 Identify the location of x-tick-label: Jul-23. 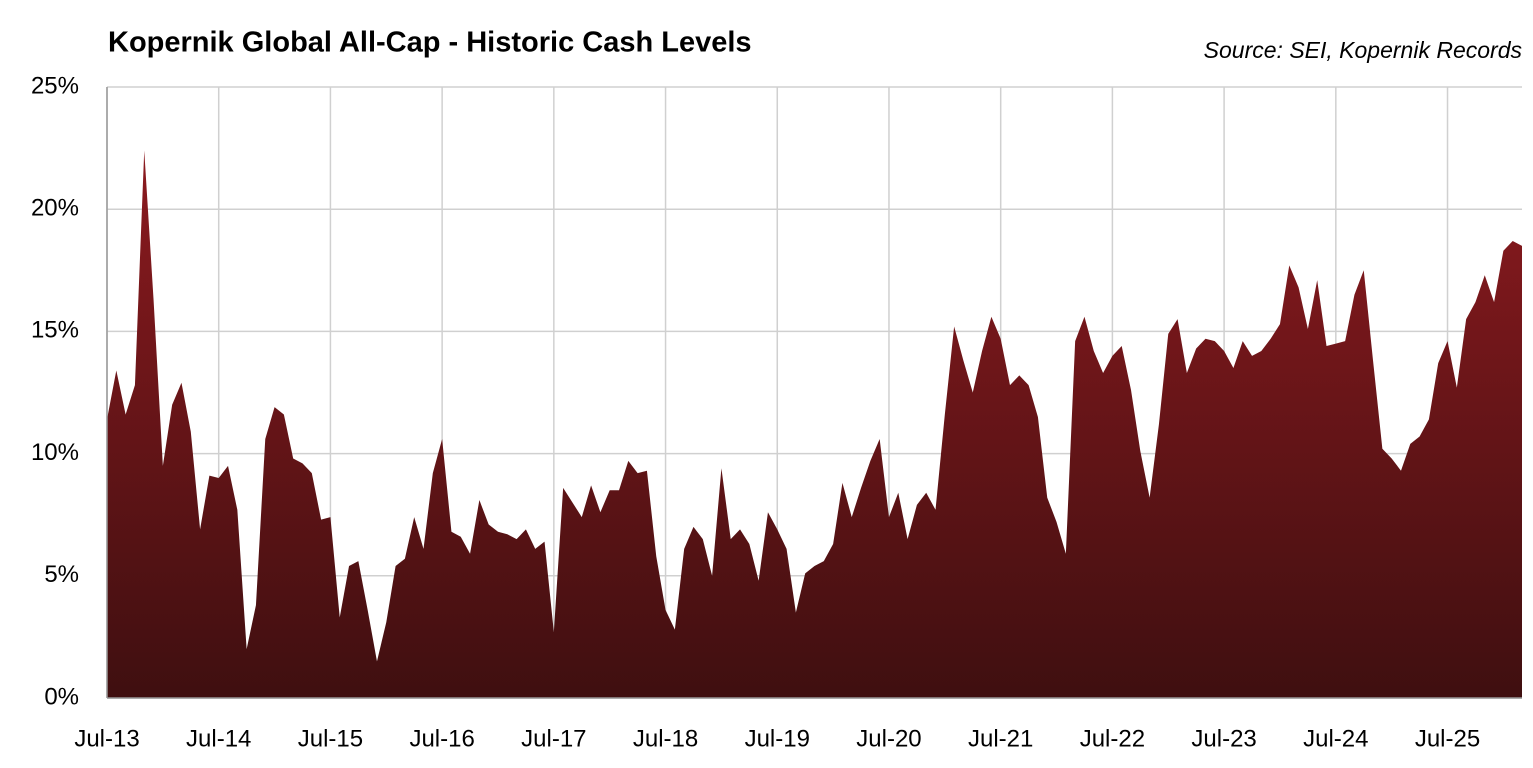
(1223, 738).